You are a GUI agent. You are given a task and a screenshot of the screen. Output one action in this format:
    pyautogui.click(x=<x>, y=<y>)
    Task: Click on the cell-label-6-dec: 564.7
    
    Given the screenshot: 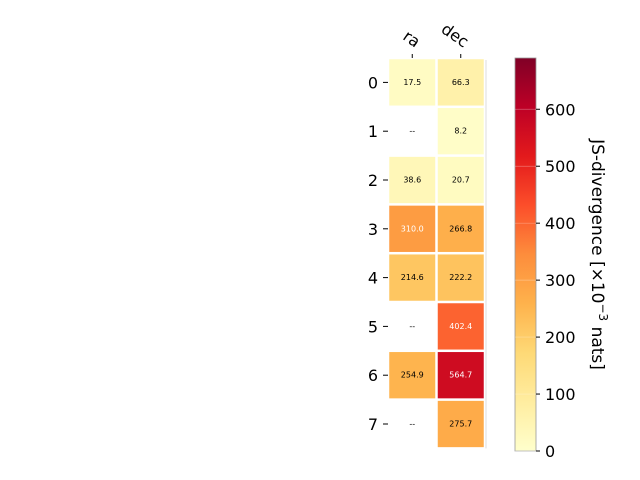 What is the action you would take?
    pyautogui.click(x=460, y=375)
    